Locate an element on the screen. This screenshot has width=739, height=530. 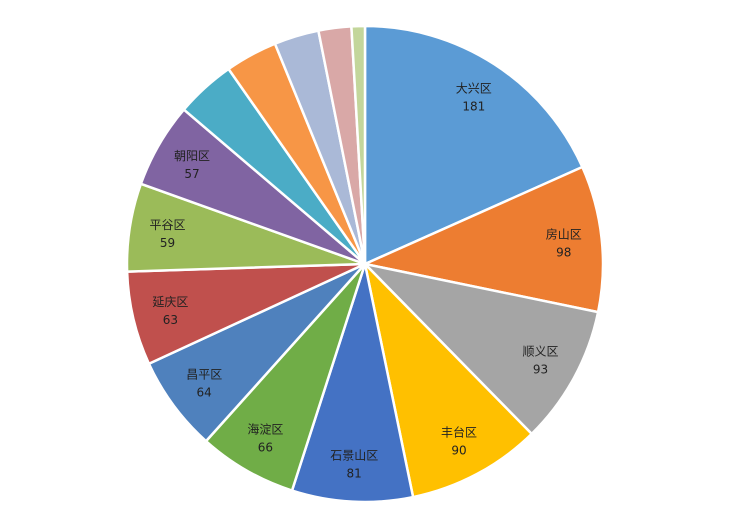
slice-category-label: 石景山区 is located at coordinates (354, 456).